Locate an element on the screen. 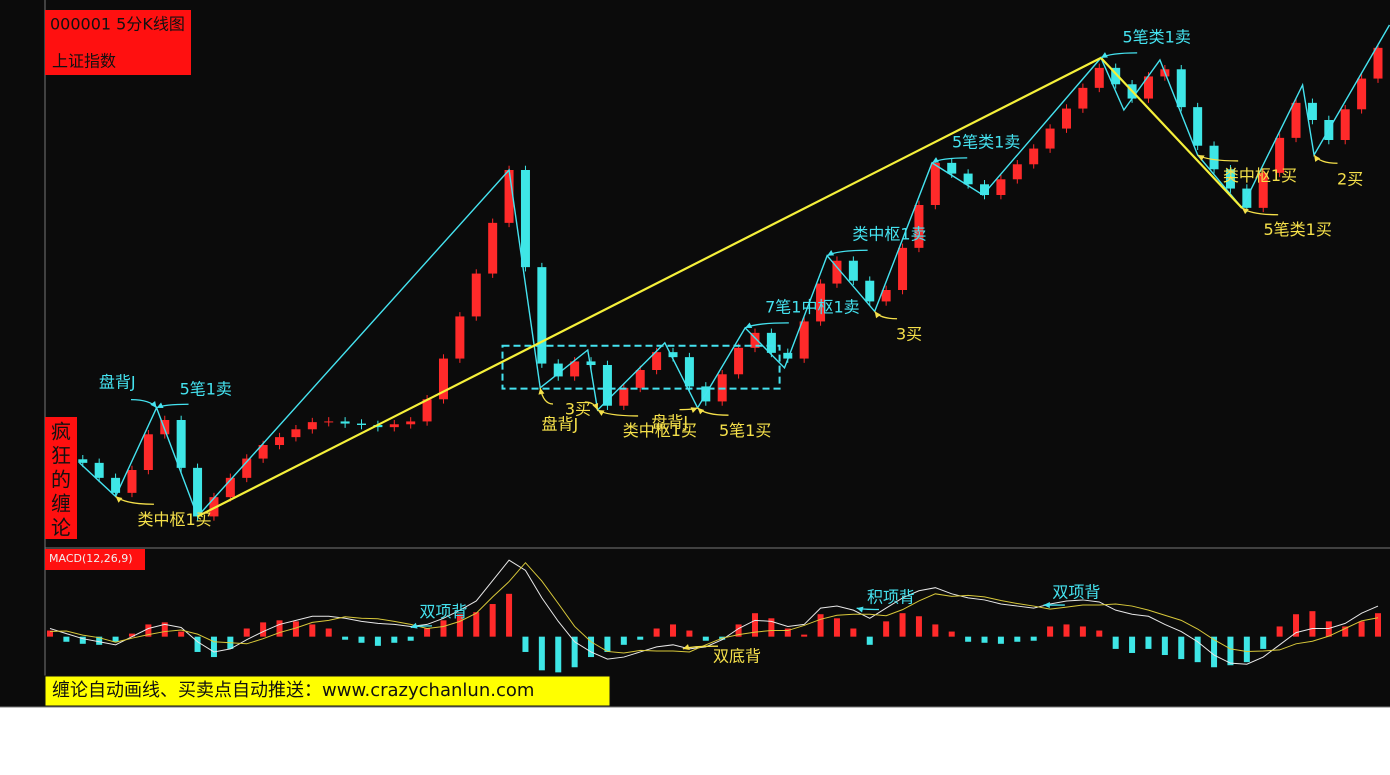 This screenshot has width=1390, height=775. footer-text: 缠论自动画线、买卖点自动推送：www.crazychanlun.com is located at coordinates (293, 690).